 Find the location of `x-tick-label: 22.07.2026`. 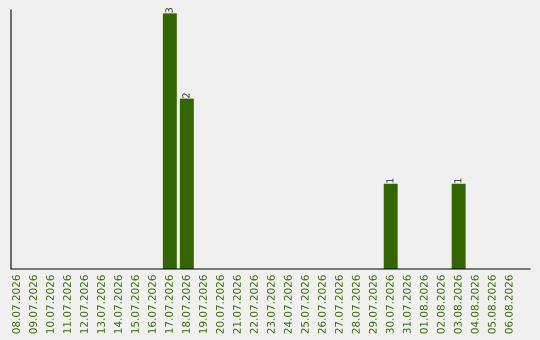

x-tick-label: 22.07.2026 is located at coordinates (254, 304).